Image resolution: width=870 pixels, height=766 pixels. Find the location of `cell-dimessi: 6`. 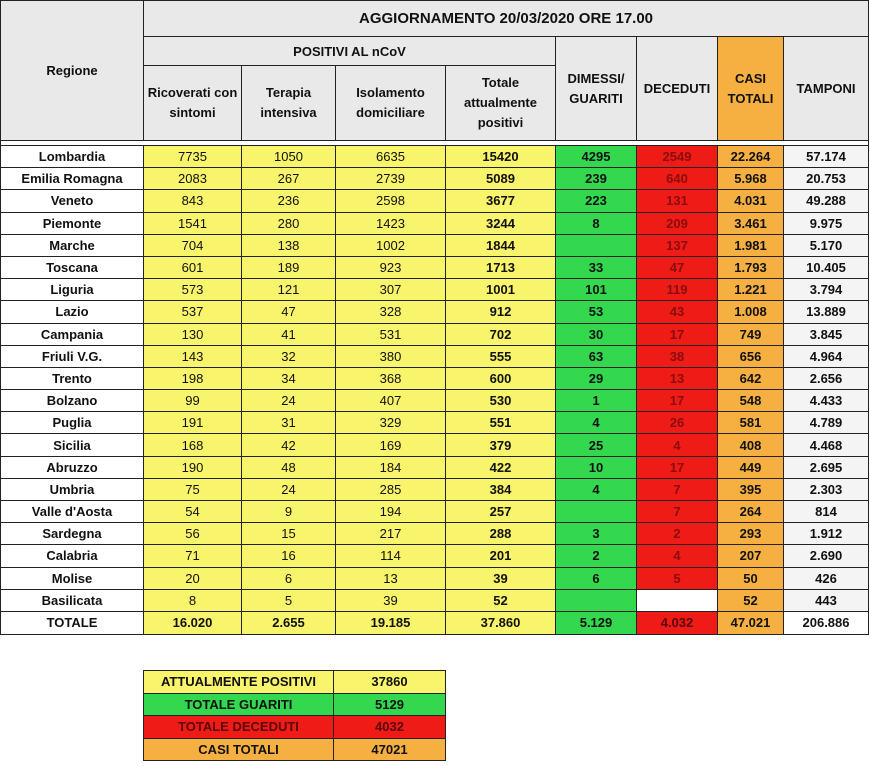

cell-dimessi: 6 is located at coordinates (596, 578).